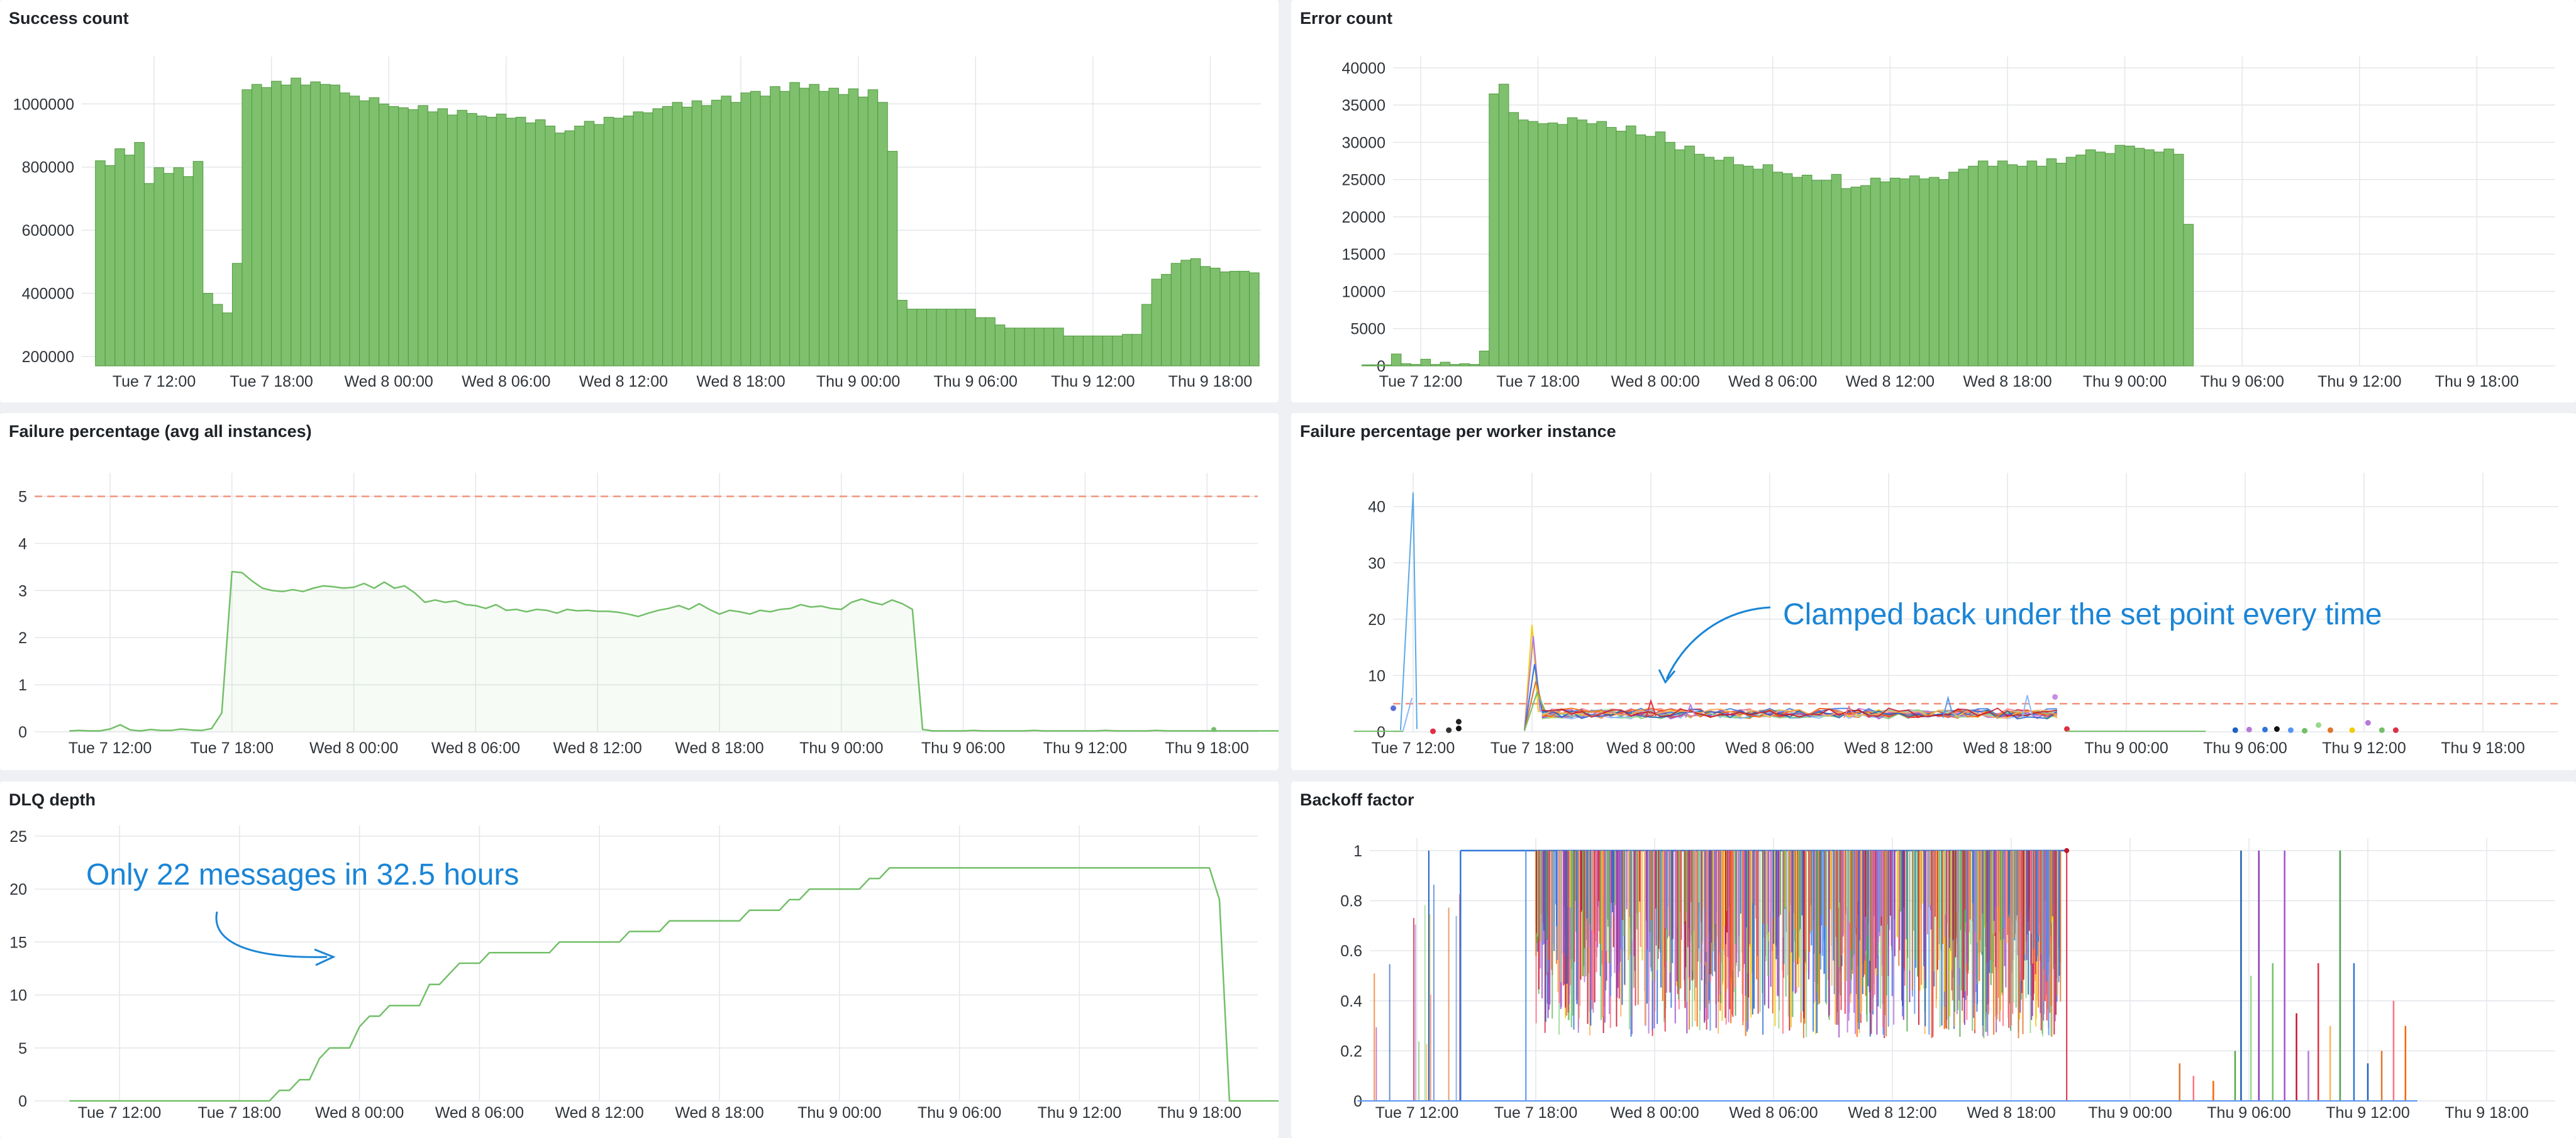  What do you see at coordinates (18, 889) in the screenshot?
I see `y-tick-label: 20` at bounding box center [18, 889].